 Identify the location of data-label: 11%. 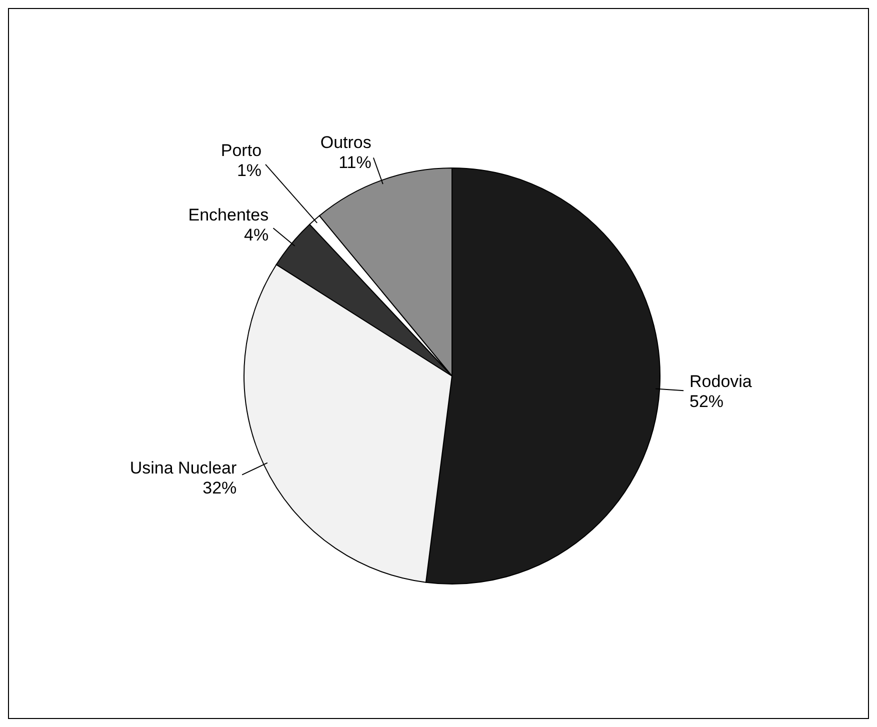
(355, 162).